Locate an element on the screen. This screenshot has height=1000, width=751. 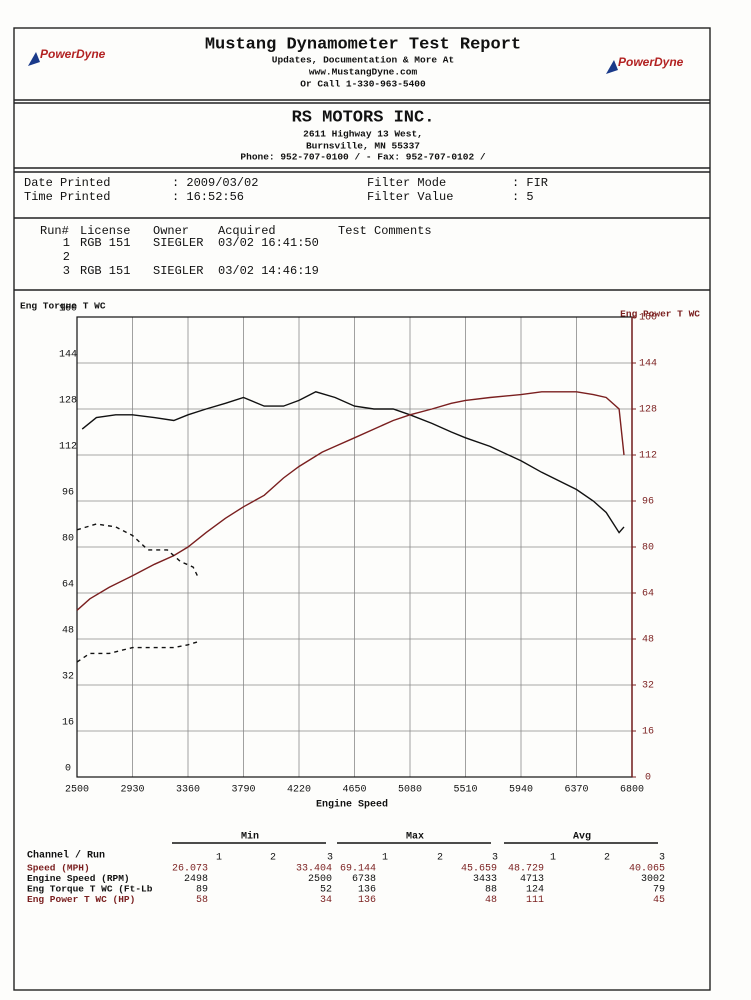
y-tick-label: 80 is located at coordinates (68, 539).